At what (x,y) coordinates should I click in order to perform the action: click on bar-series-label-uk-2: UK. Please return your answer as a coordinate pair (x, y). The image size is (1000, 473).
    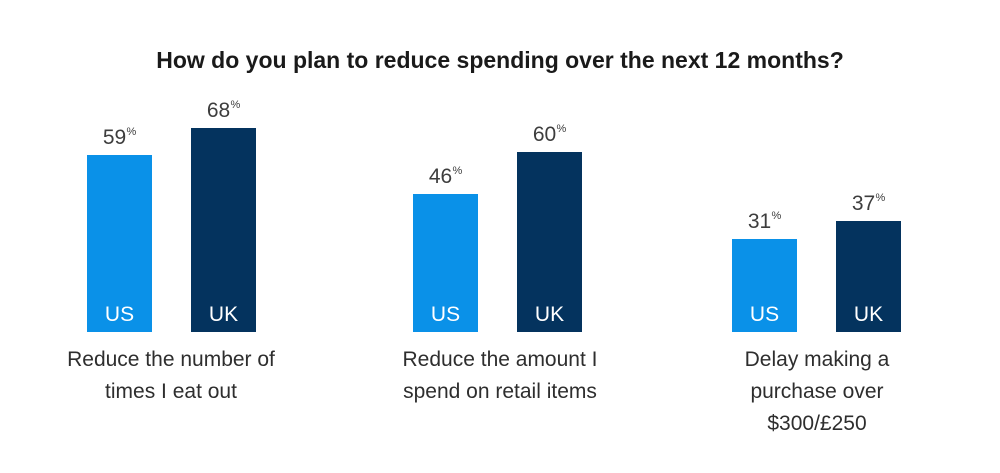
    Looking at the image, I should click on (549, 314).